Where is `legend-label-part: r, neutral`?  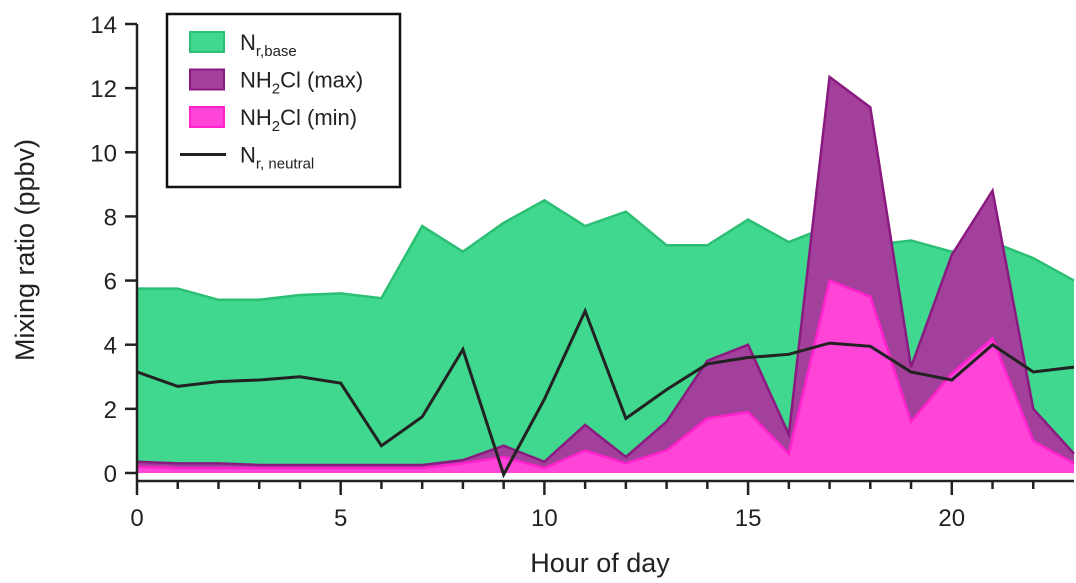 legend-label-part: r, neutral is located at coordinates (285, 164).